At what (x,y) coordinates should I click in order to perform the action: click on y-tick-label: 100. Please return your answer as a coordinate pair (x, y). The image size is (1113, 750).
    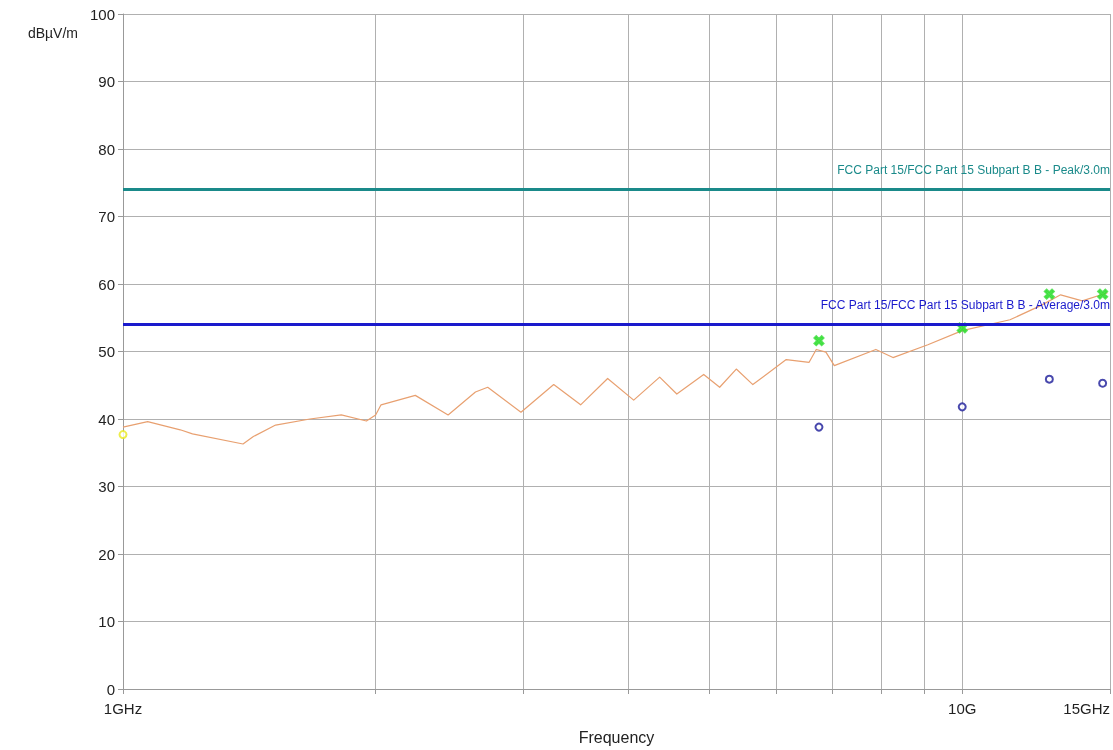
    Looking at the image, I should click on (102, 14).